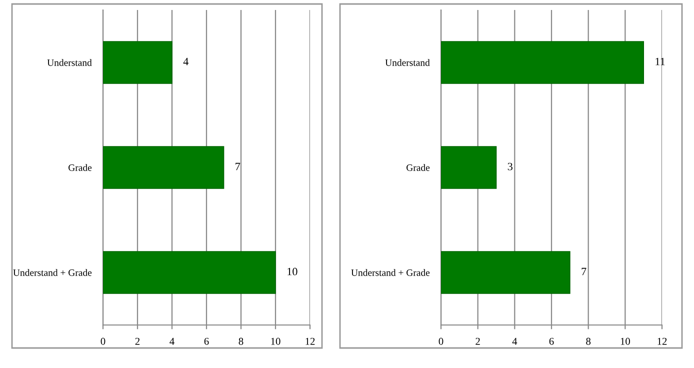 This screenshot has height=368, width=694. I want to click on data-label: 10, so click(293, 272).